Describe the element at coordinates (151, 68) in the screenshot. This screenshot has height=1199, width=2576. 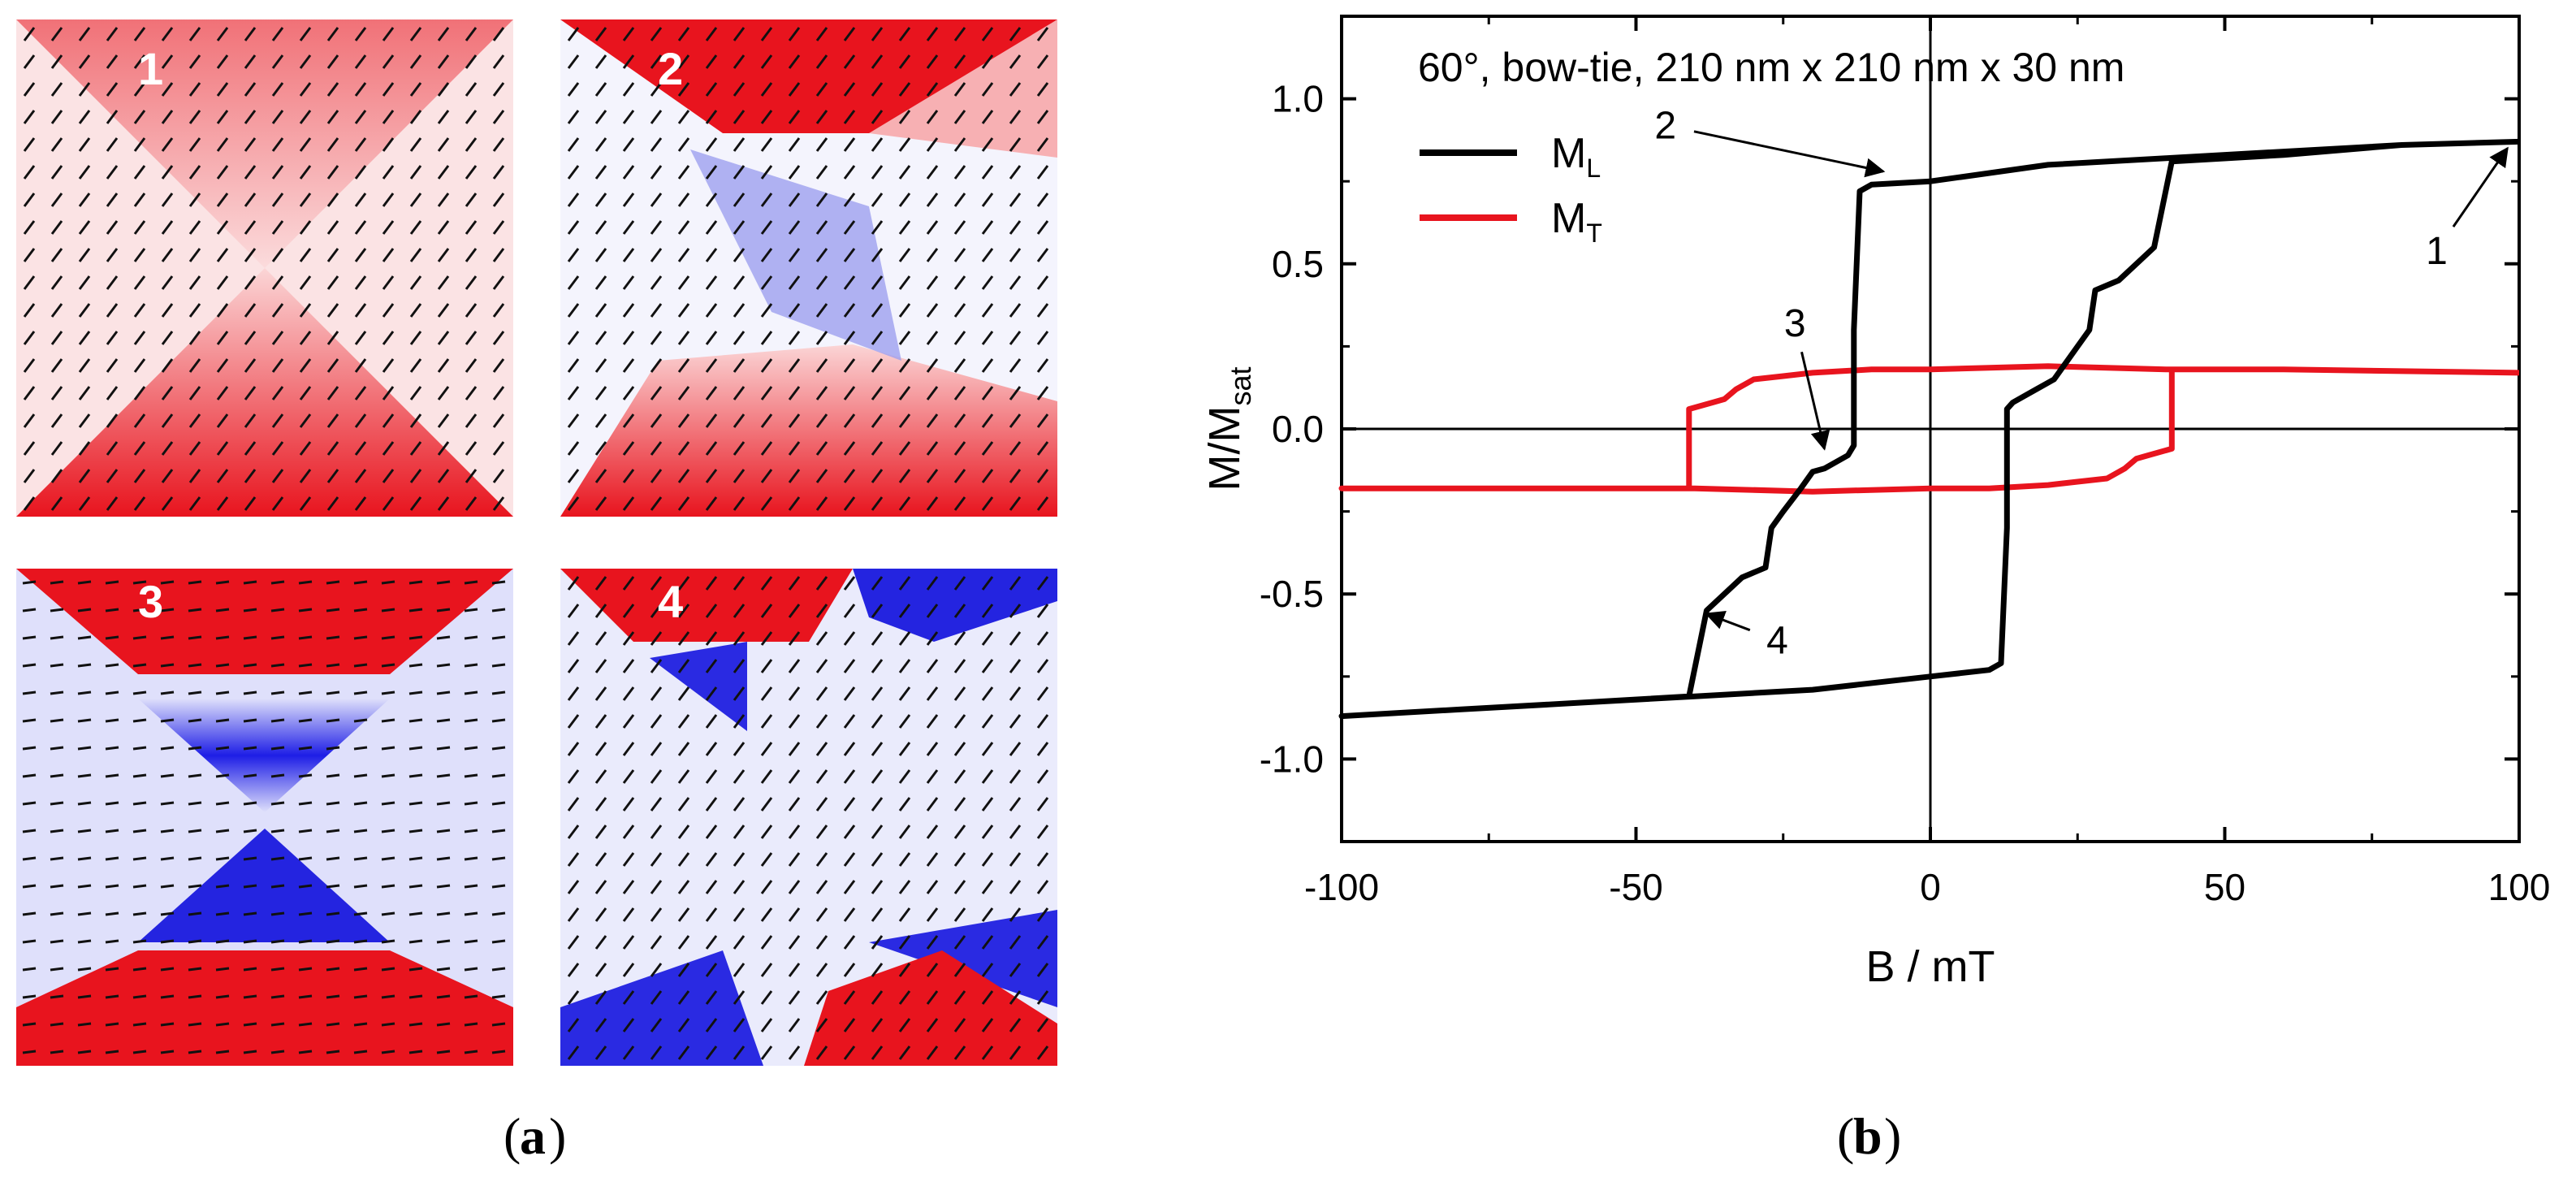
I see `map-1-number: 1` at that location.